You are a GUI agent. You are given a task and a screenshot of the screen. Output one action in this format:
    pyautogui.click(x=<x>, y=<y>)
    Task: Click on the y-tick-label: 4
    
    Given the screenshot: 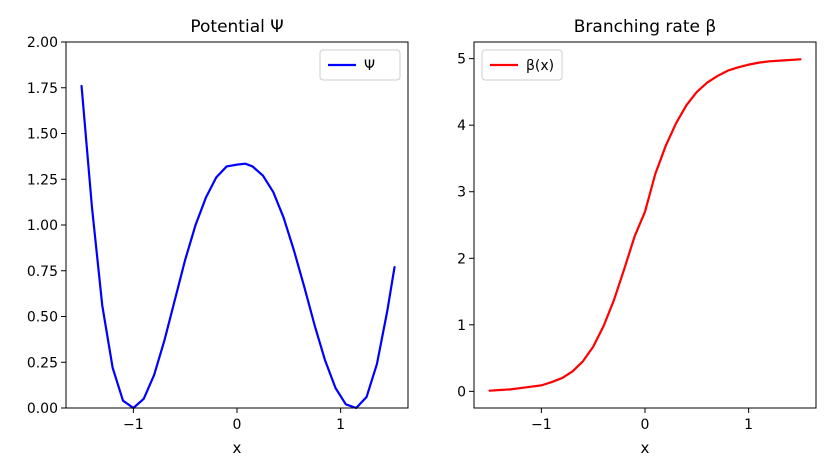 What is the action you would take?
    pyautogui.click(x=461, y=126)
    